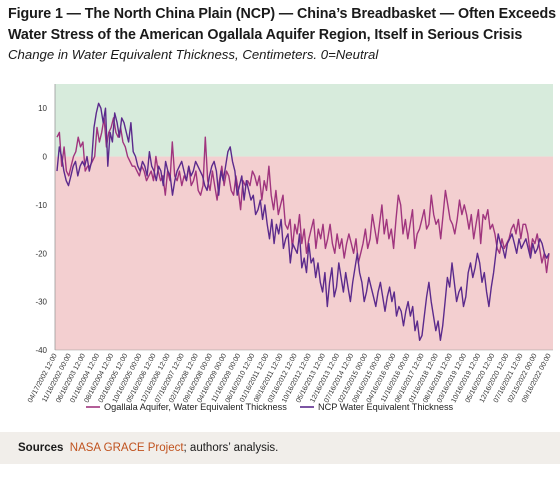 The height and width of the screenshot is (494, 560). Describe the element at coordinates (41, 350) in the screenshot. I see `y-tick-label: -40` at that location.